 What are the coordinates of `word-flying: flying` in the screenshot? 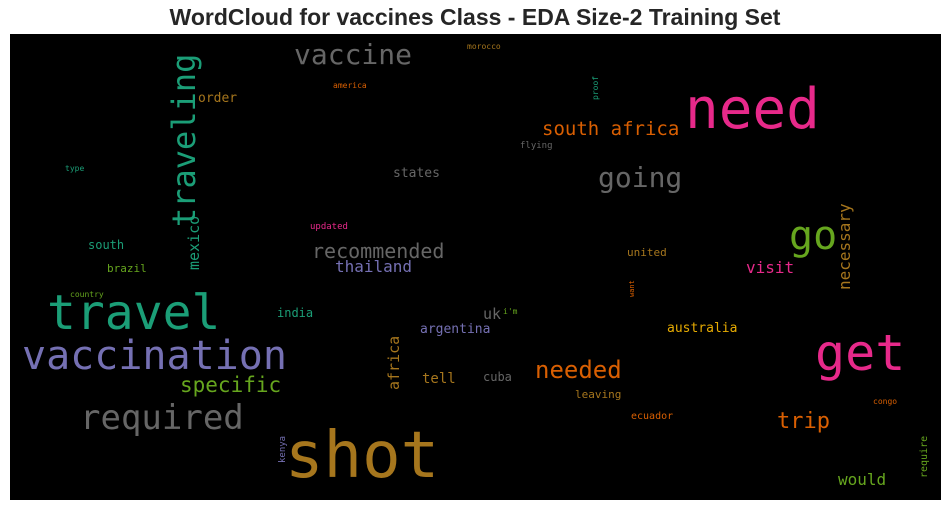 It's located at (536, 146).